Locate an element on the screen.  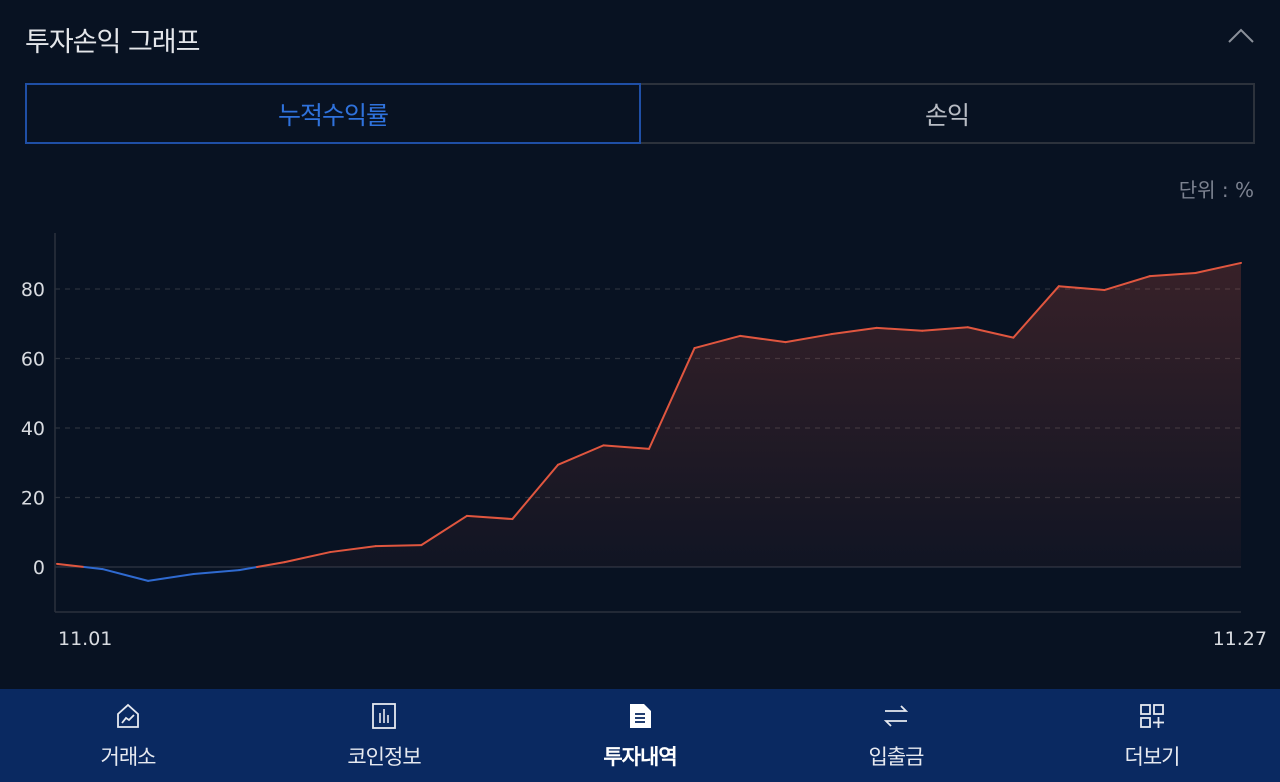
chevron-up-icon is located at coordinates (1241, 35).